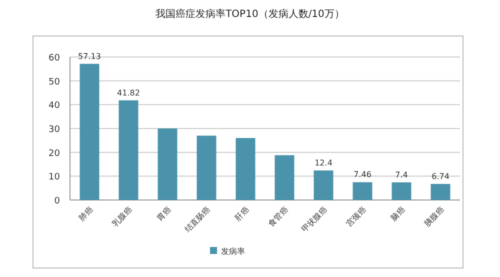  I want to click on x-tick-label: 肝癌, so click(242, 214).